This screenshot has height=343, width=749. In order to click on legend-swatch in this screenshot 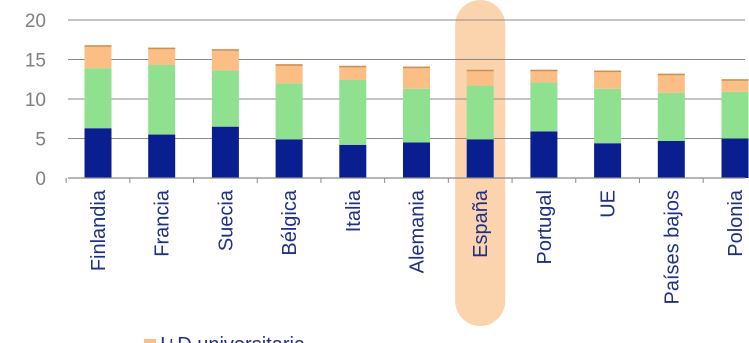, I will do `click(150, 341)`.